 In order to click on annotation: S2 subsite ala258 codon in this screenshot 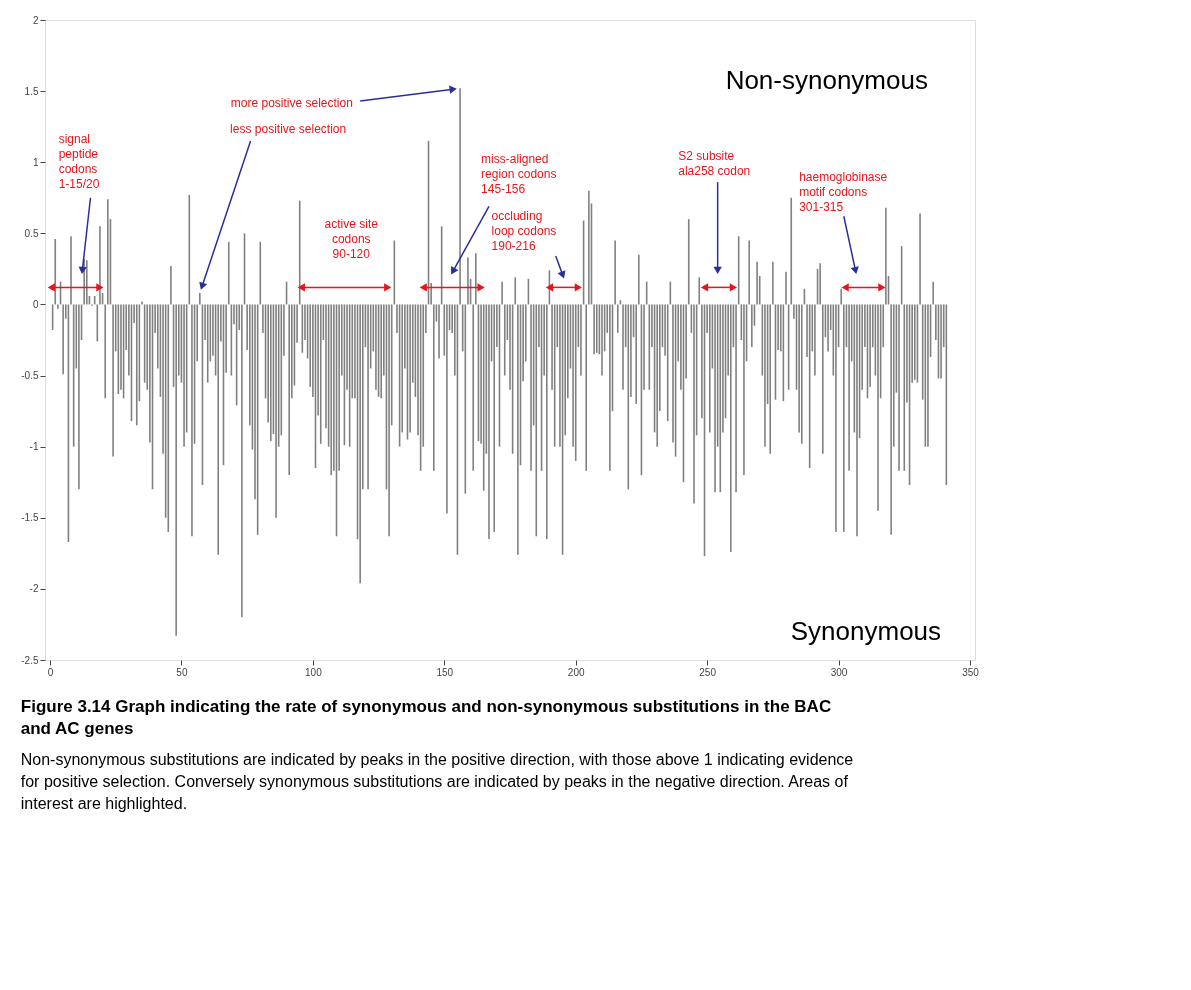, I will do `click(714, 163)`.